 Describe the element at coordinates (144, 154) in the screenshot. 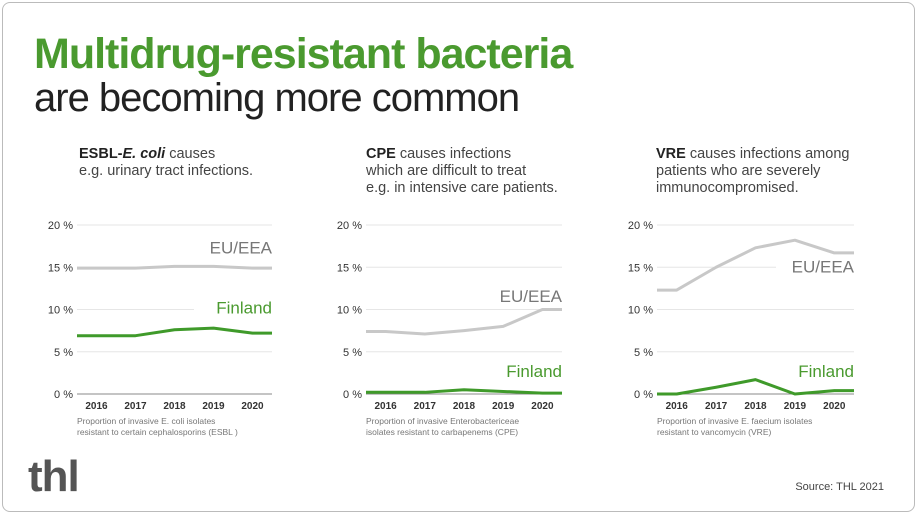

I see `desc-bold-italic: E. coli` at that location.